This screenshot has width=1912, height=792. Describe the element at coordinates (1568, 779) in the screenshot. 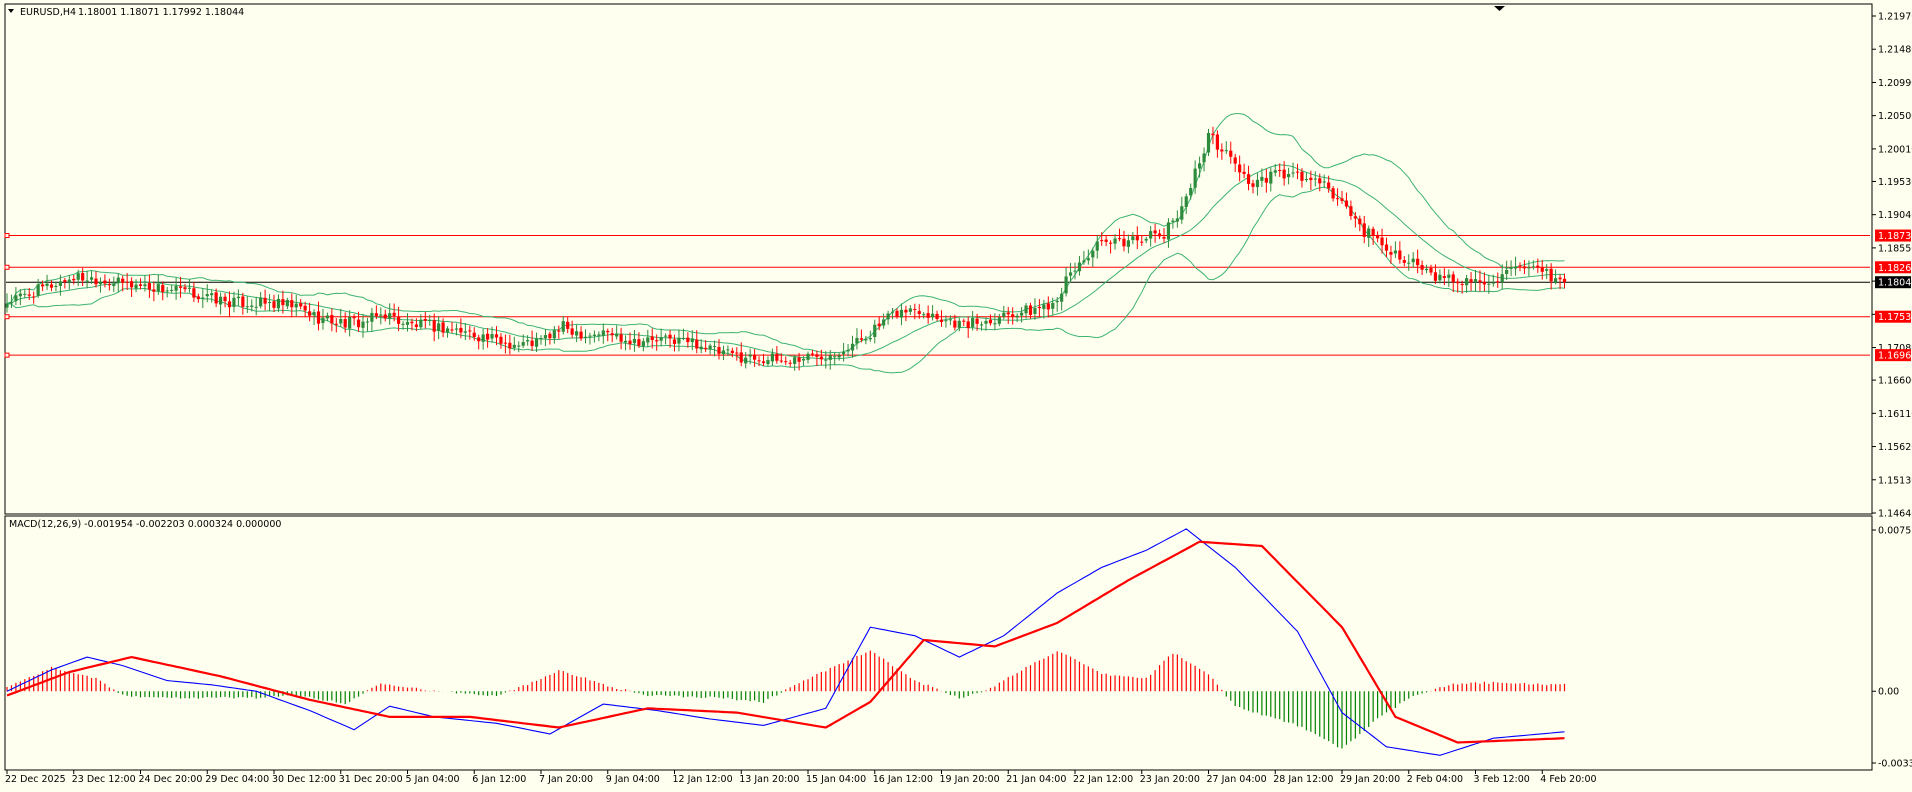

I see `time-tick-label: 4 Feb 20:00` at that location.